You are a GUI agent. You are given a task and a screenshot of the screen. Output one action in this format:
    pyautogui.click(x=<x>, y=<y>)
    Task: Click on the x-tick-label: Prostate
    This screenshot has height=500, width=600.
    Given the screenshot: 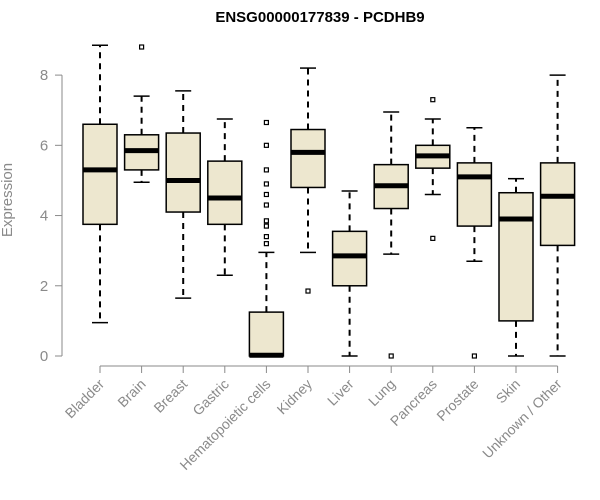 What is the action you would take?
    pyautogui.click(x=457, y=400)
    